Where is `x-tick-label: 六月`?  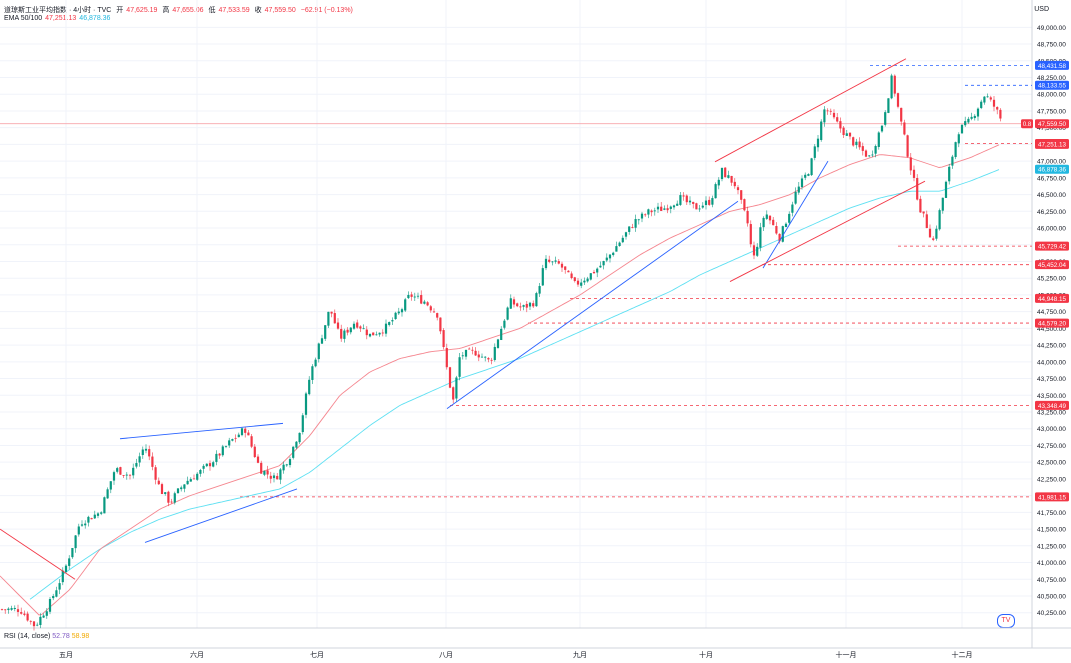 x-tick-label: 六月 is located at coordinates (197, 654).